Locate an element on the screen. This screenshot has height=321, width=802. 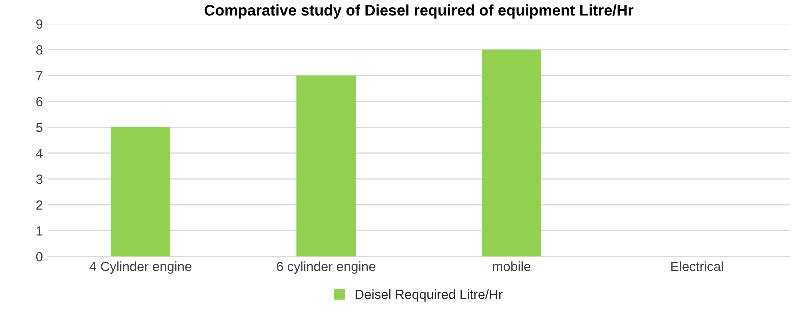
y-tick-label: 6 is located at coordinates (39, 102).